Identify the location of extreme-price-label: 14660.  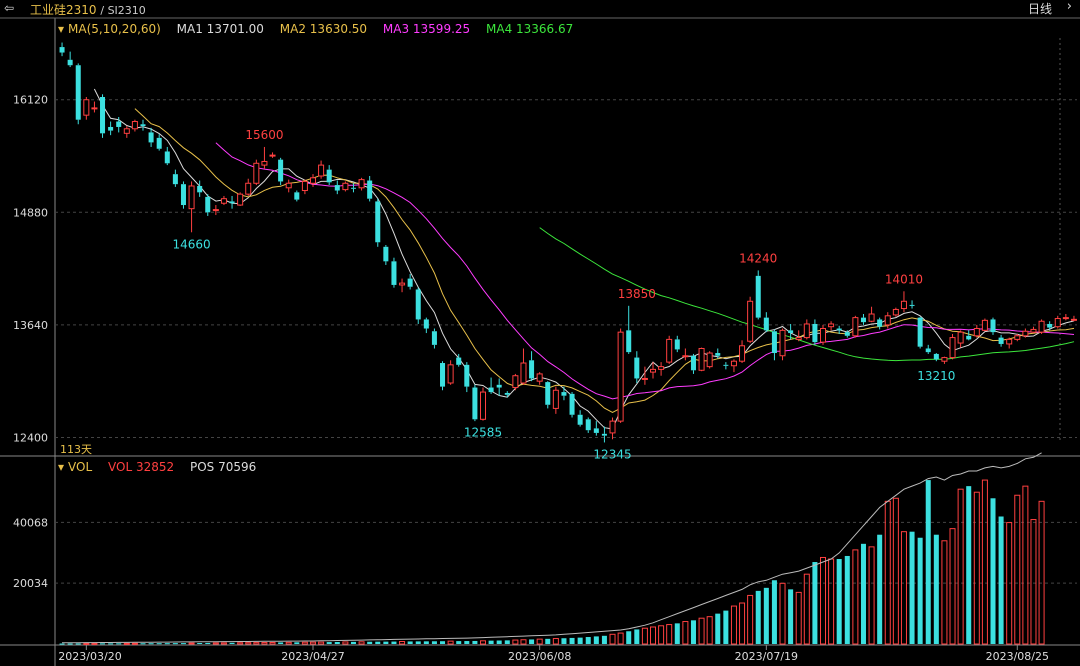
(191, 244).